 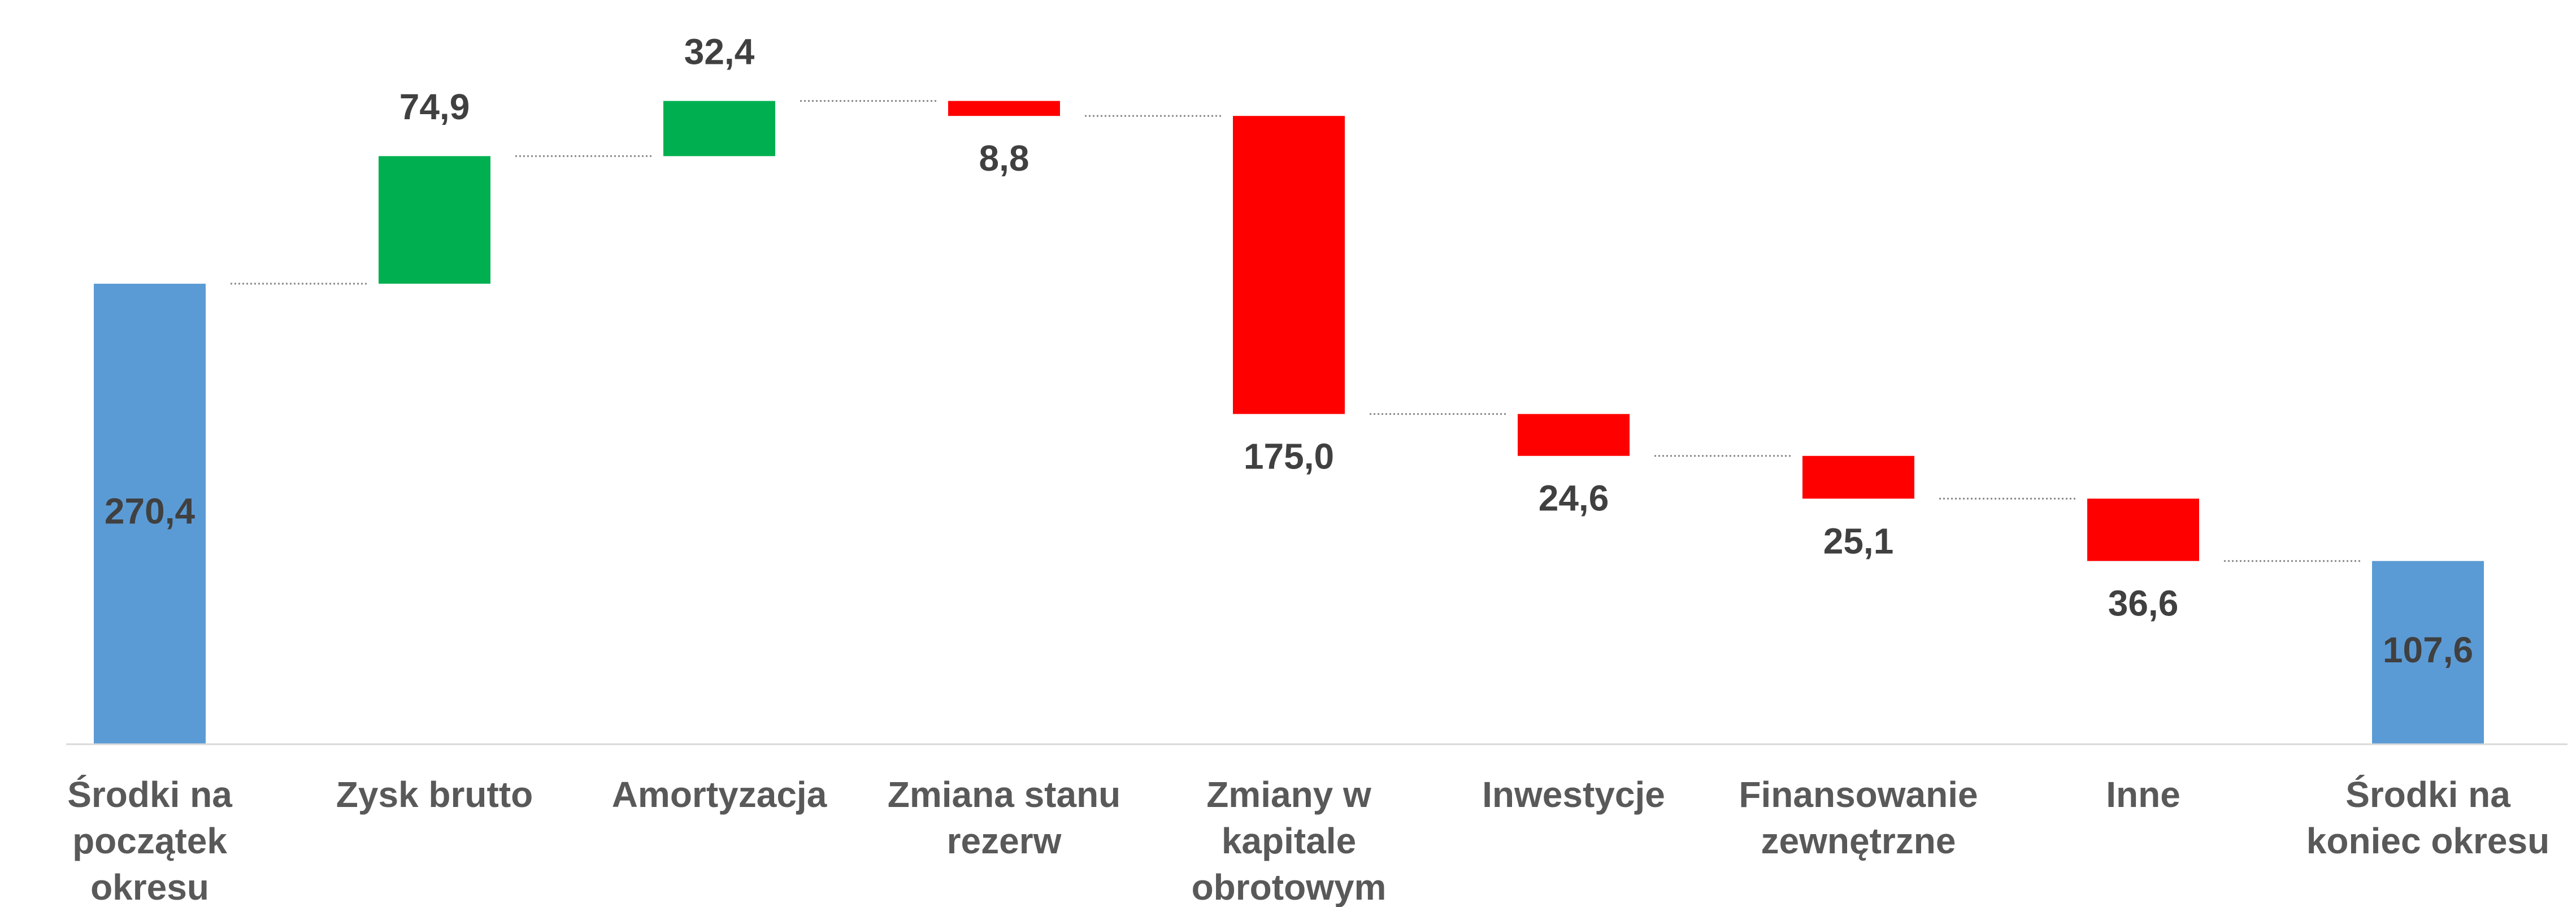 I want to click on x-tick-label: Zmiany w kapitale obrotowym, so click(x=1289, y=840).